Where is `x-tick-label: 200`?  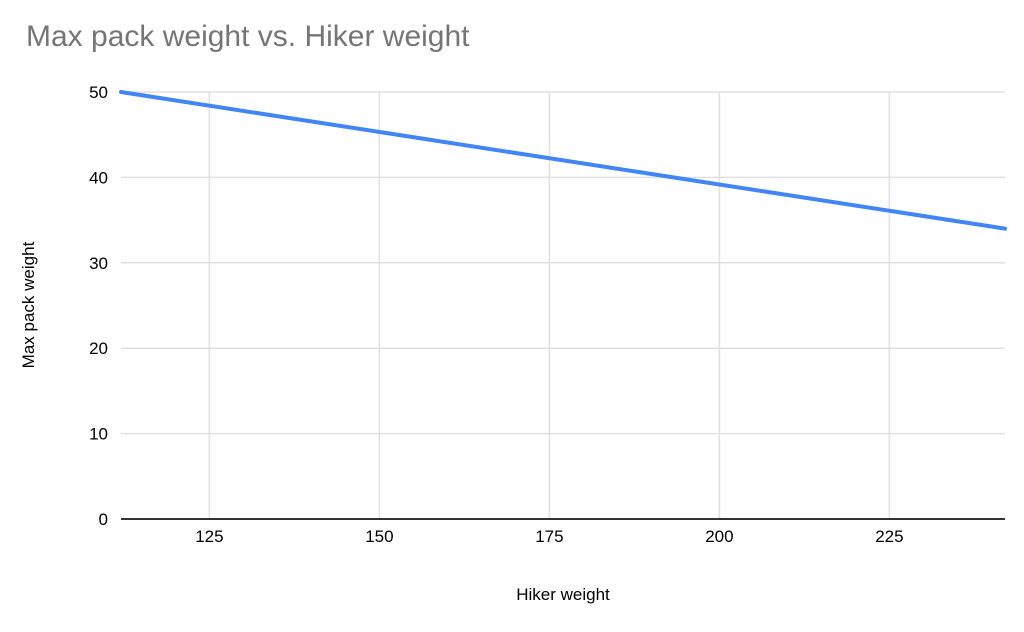 x-tick-label: 200 is located at coordinates (719, 536).